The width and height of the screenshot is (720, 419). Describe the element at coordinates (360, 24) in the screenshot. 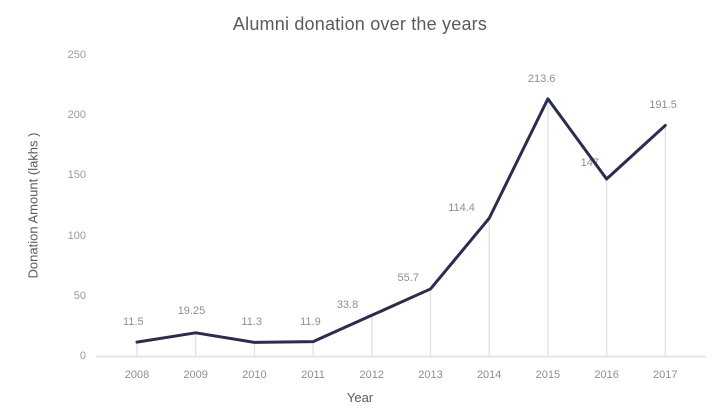

I see `chart-title: Alumni donation over the years` at that location.